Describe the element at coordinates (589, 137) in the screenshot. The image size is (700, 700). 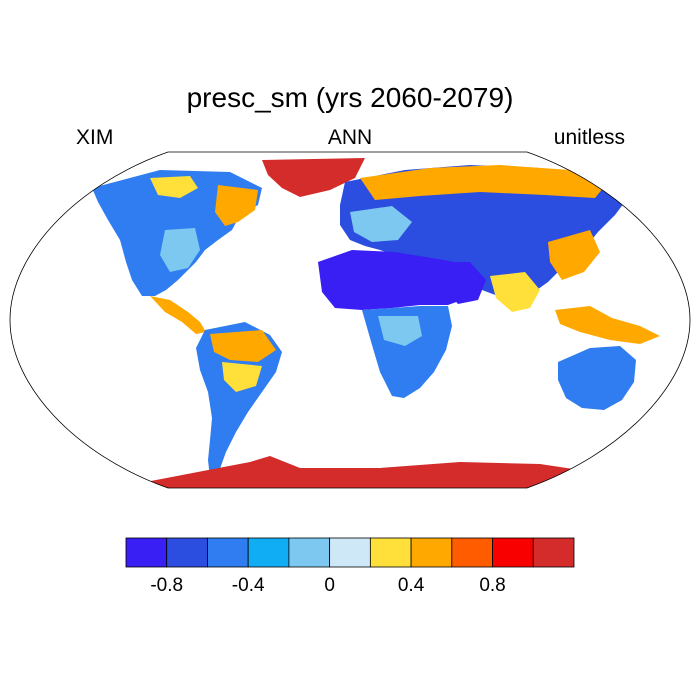
I see `units-label: unitless` at that location.